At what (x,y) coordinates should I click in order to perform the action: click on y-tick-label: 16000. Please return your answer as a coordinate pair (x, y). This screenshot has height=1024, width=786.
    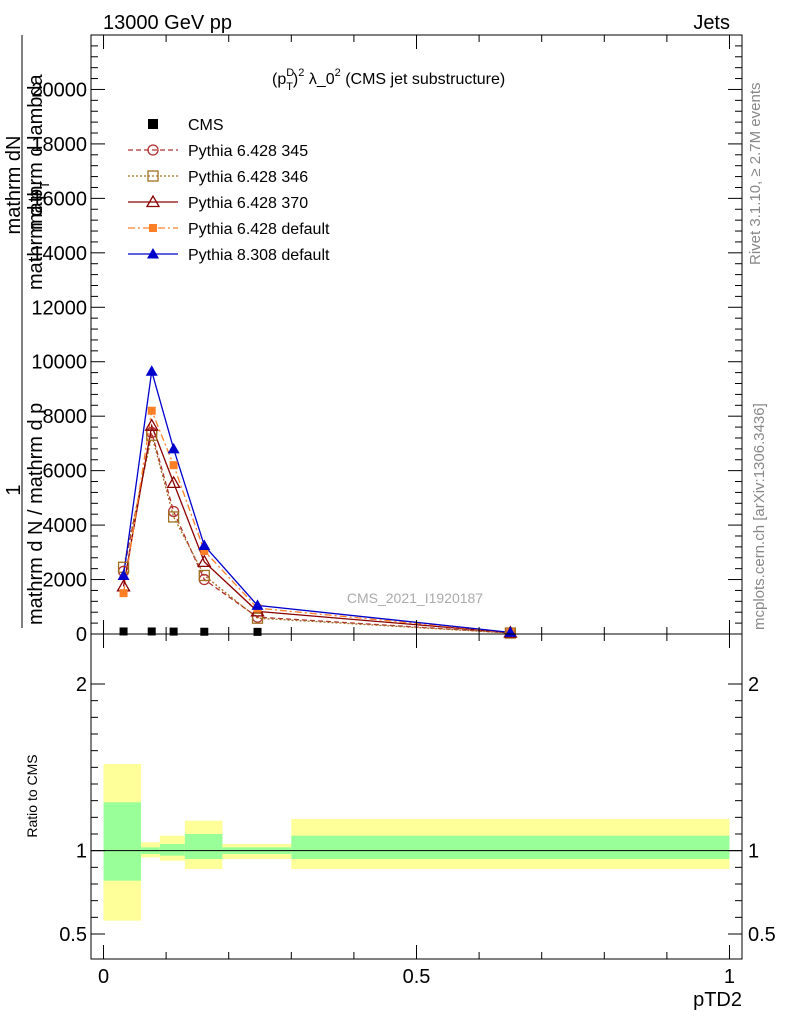
    Looking at the image, I should click on (59, 199).